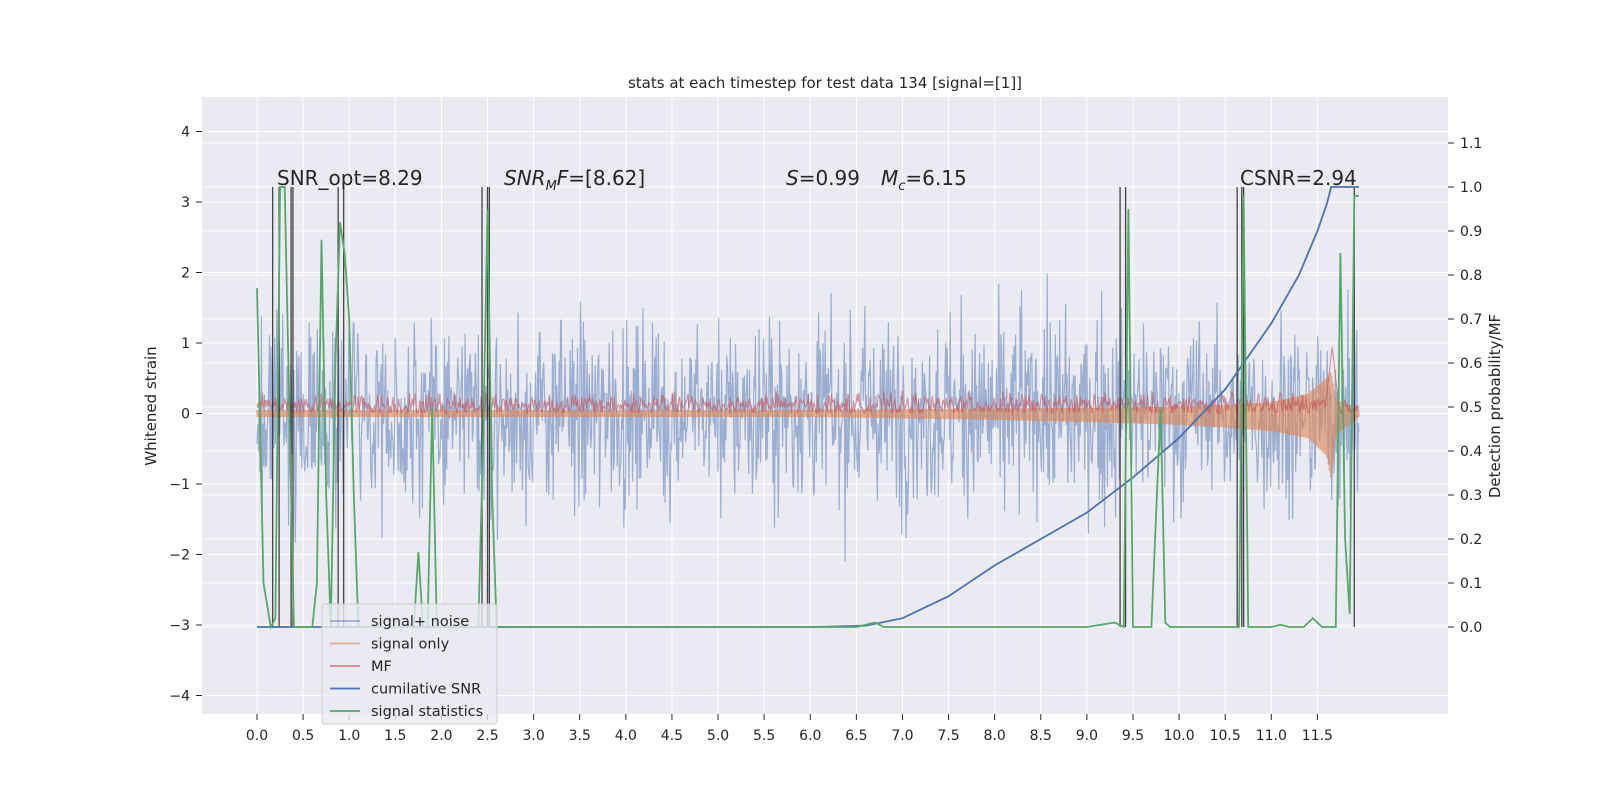 The image size is (1600, 800). What do you see at coordinates (185, 133) in the screenshot?
I see `y-tick-label: 4` at bounding box center [185, 133].